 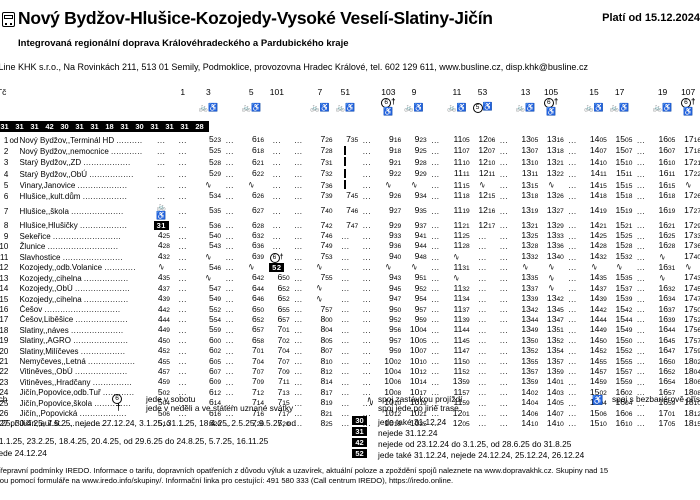 What do you see at coordinates (215, 224) in the screenshot?
I see `time-cell: 536` at bounding box center [215, 224].